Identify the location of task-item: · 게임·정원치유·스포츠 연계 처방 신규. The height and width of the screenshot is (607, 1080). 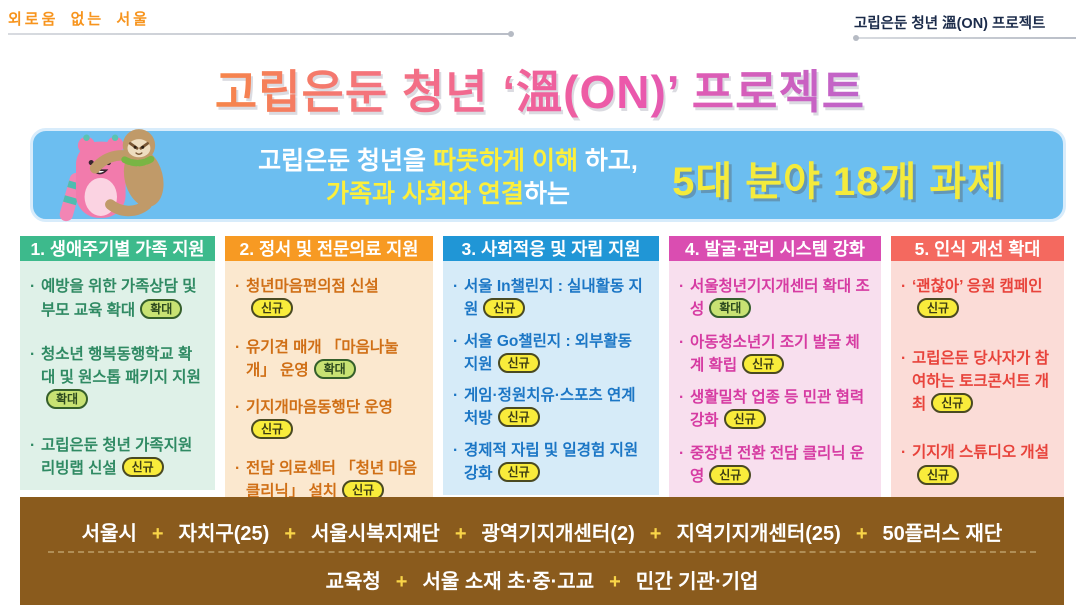
(551, 407).